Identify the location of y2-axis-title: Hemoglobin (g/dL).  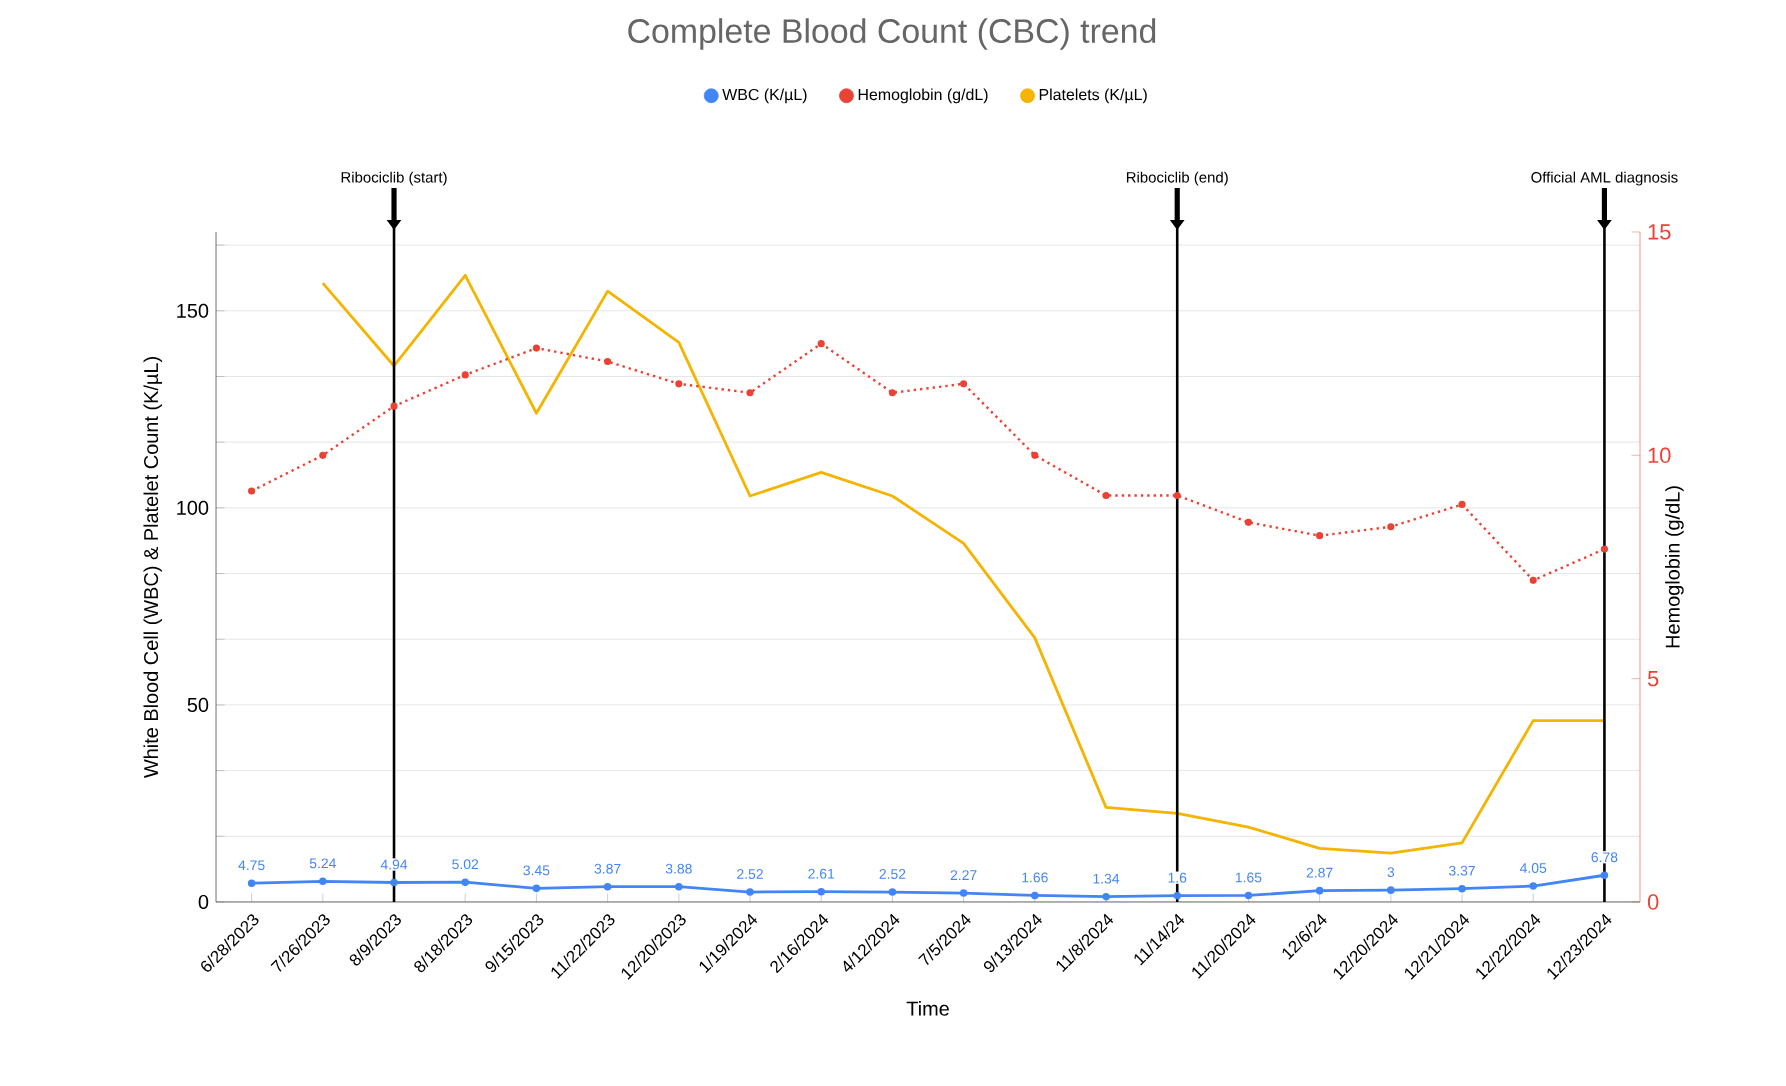
(1674, 567).